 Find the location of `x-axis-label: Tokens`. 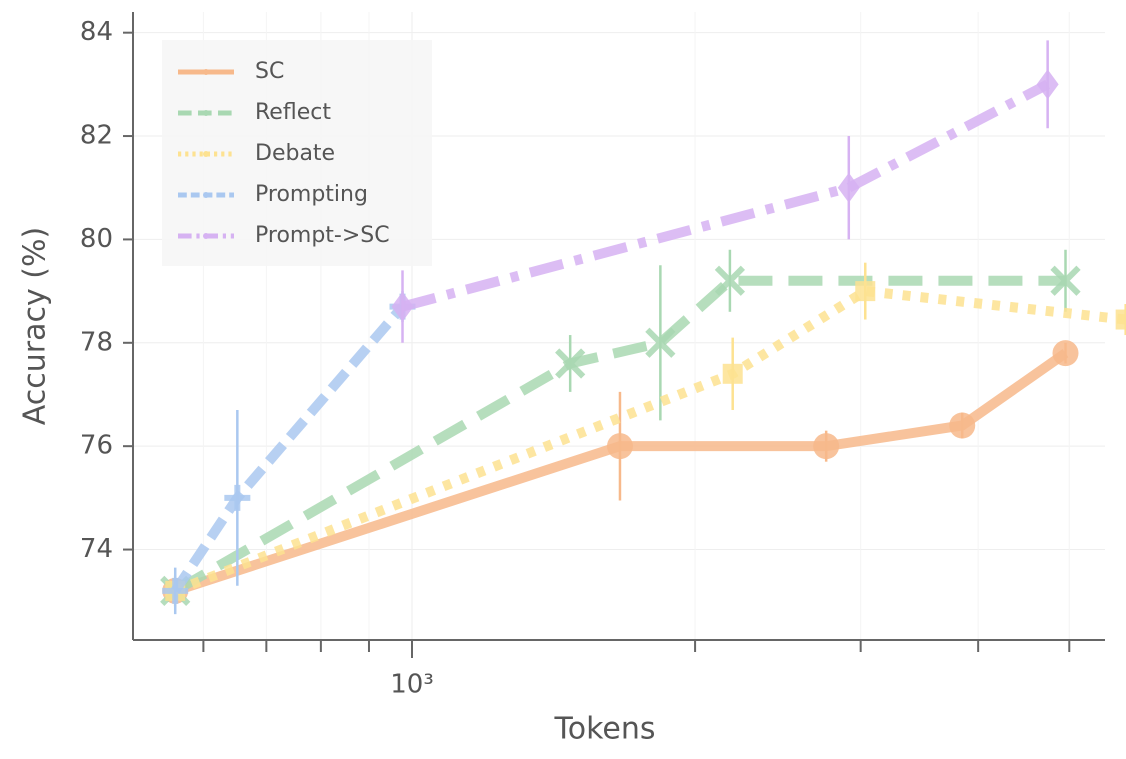

x-axis-label: Tokens is located at coordinates (605, 729).